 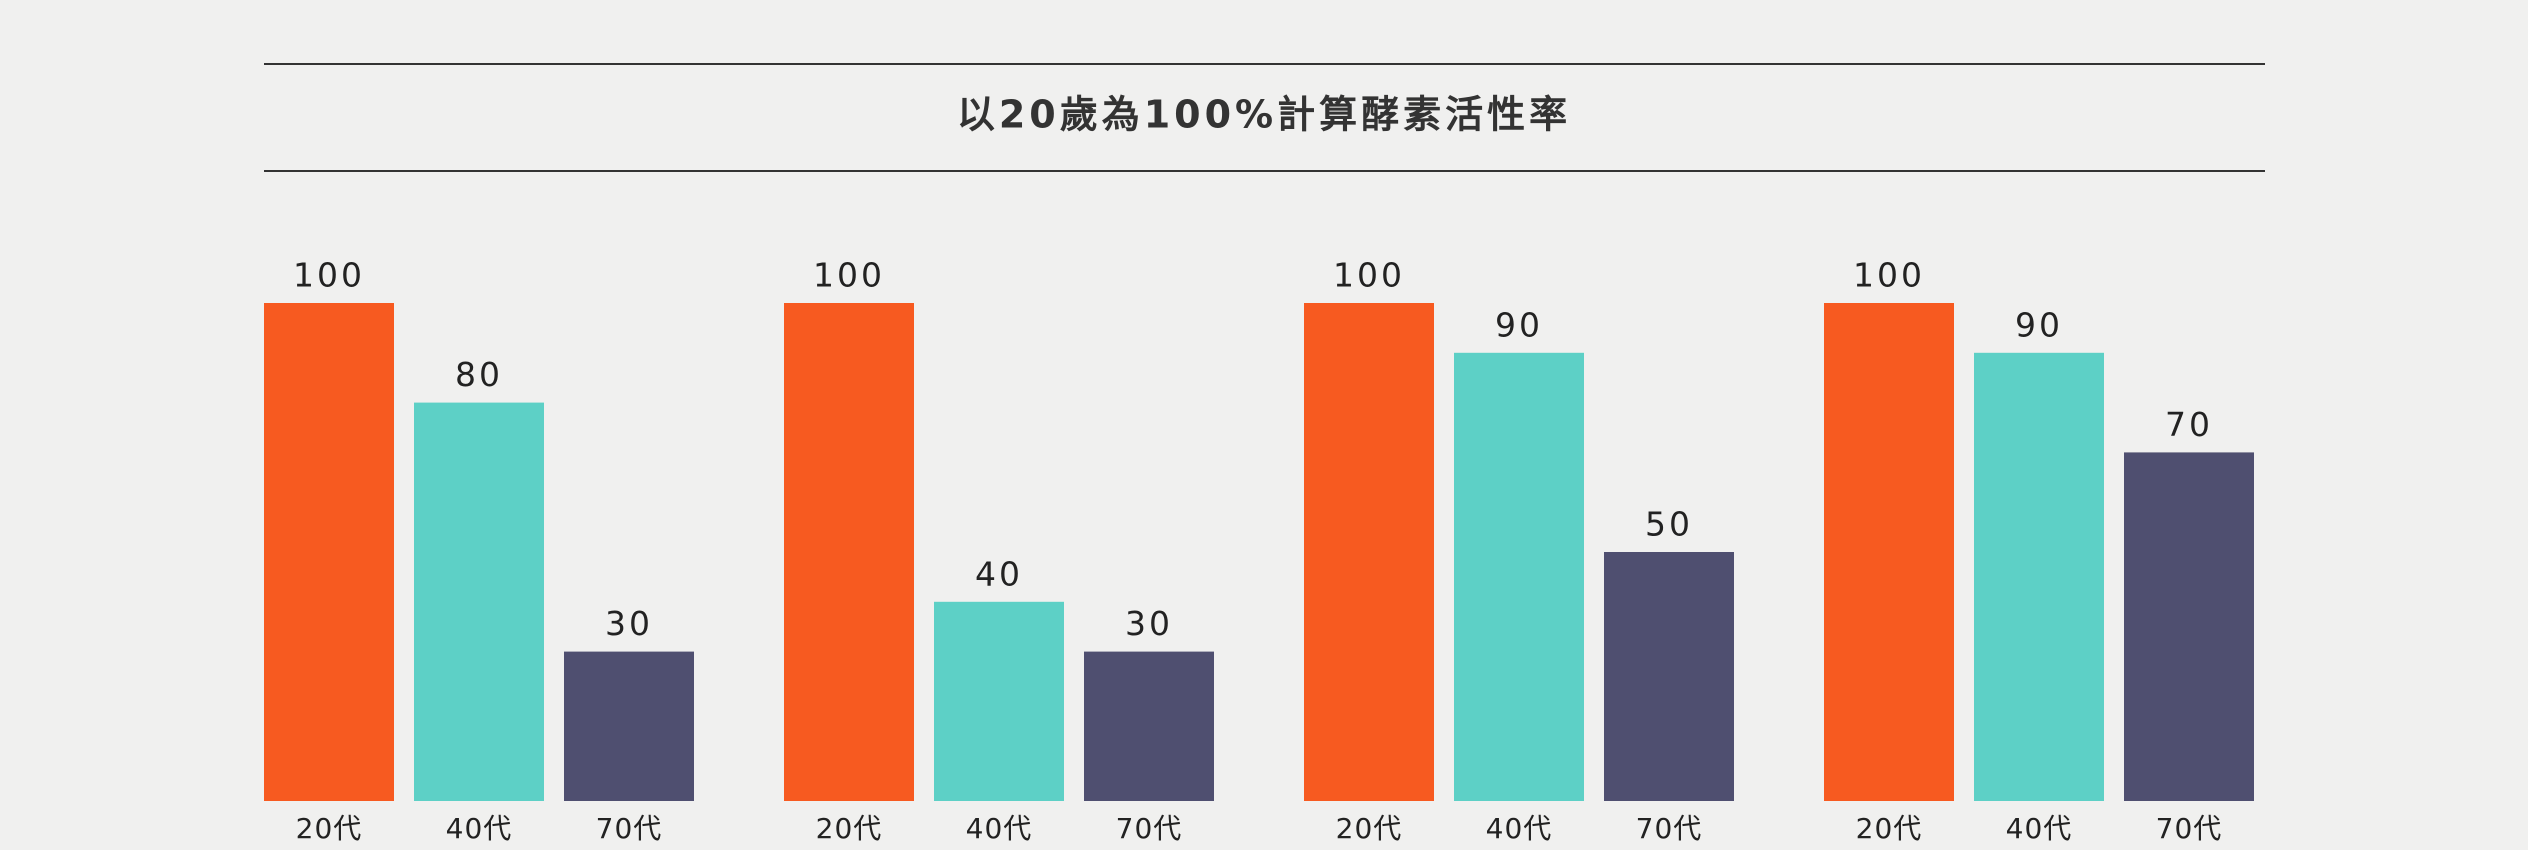 I want to click on value-label: 50, so click(x=1669, y=524).